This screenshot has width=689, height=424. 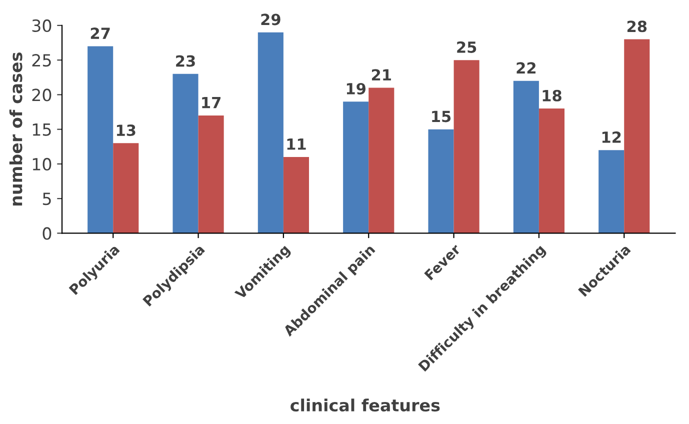 What do you see at coordinates (365, 405) in the screenshot?
I see `x-axis-title: clinical features` at bounding box center [365, 405].